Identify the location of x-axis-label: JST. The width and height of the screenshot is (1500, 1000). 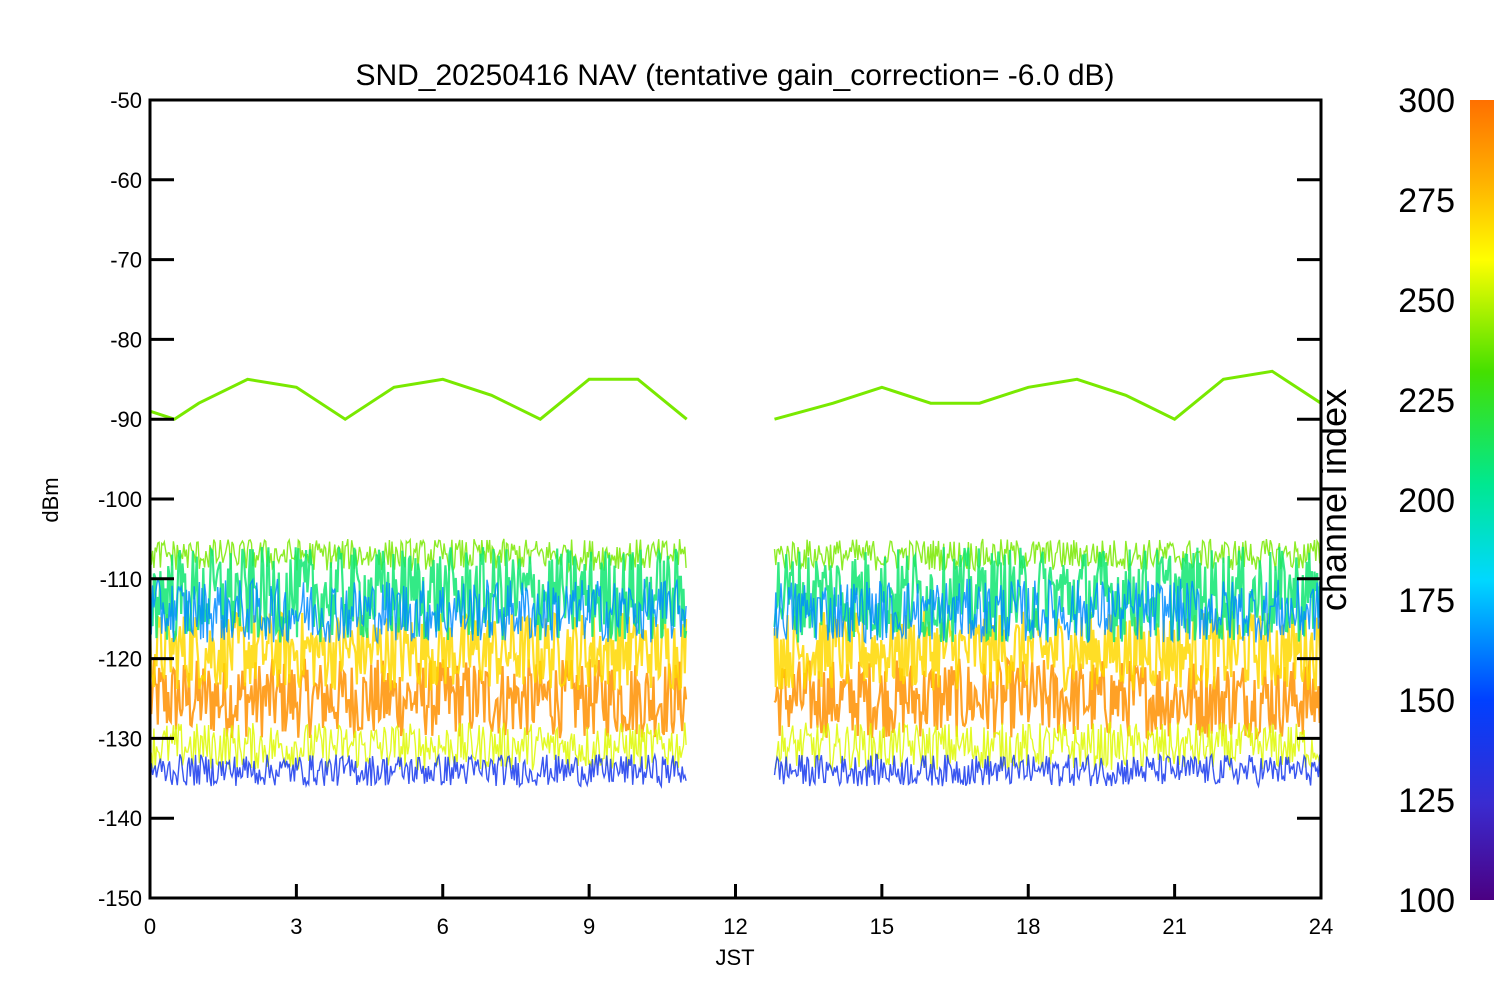
(734, 957).